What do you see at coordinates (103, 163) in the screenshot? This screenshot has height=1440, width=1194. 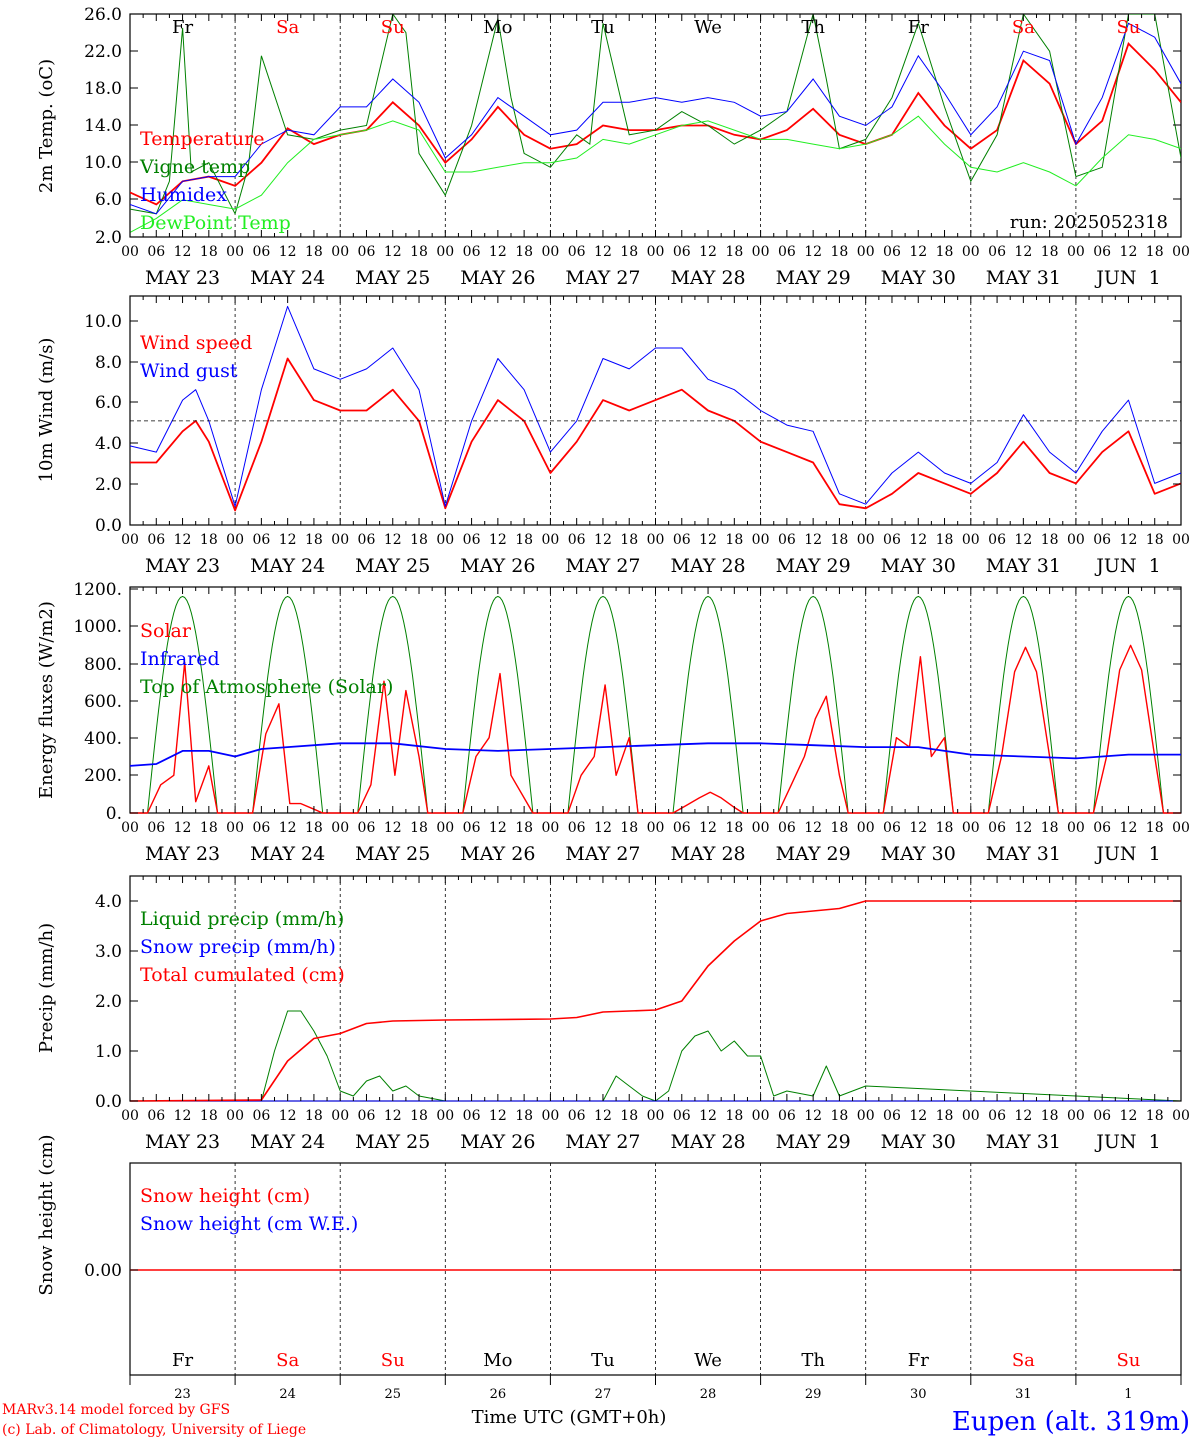 I see `y-tick-label: 10.0` at bounding box center [103, 163].